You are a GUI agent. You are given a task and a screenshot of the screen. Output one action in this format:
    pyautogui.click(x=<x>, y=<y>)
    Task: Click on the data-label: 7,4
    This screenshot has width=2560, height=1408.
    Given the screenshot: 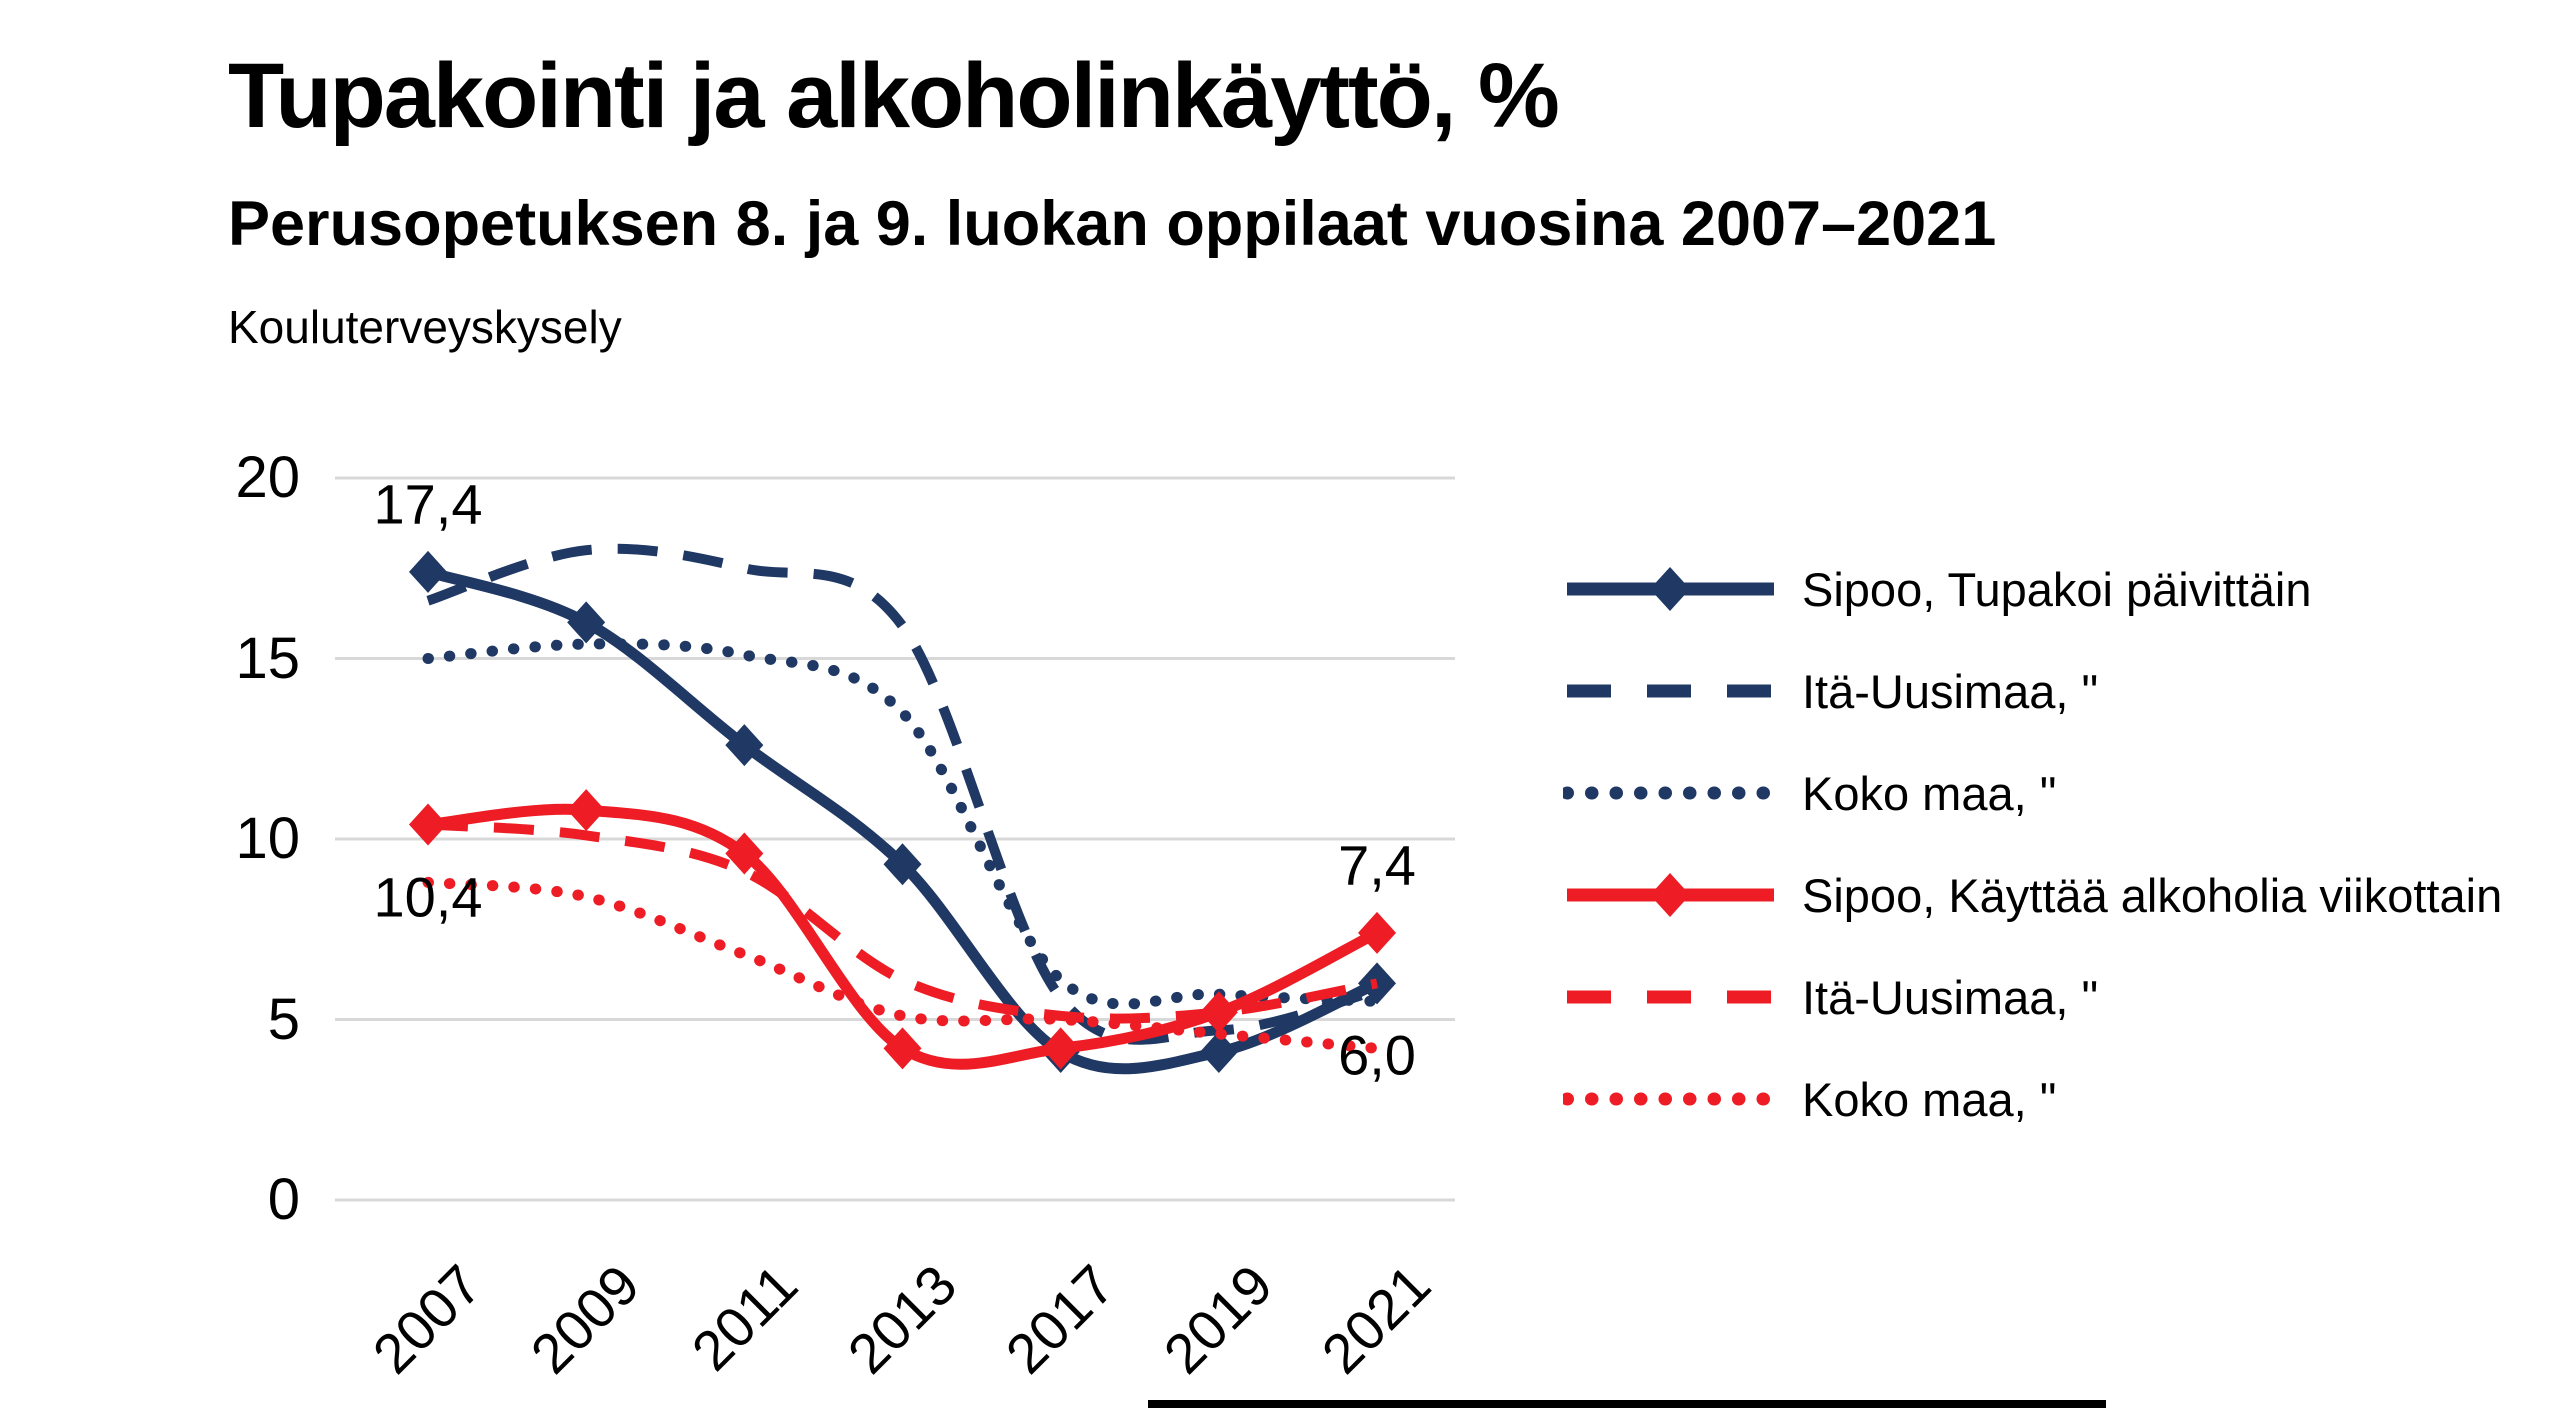 What is the action you would take?
    pyautogui.click(x=1377, y=865)
    